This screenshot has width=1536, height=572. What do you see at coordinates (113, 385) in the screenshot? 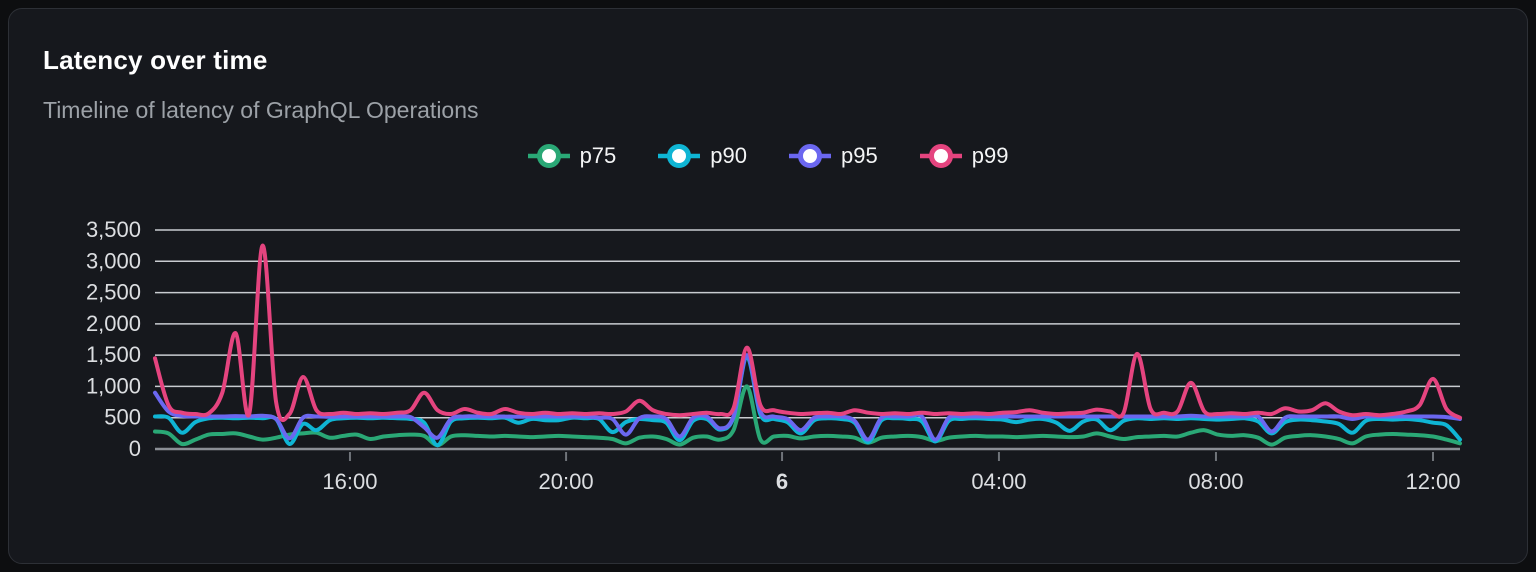
I see `y-tick-label: 1,000` at bounding box center [113, 385].